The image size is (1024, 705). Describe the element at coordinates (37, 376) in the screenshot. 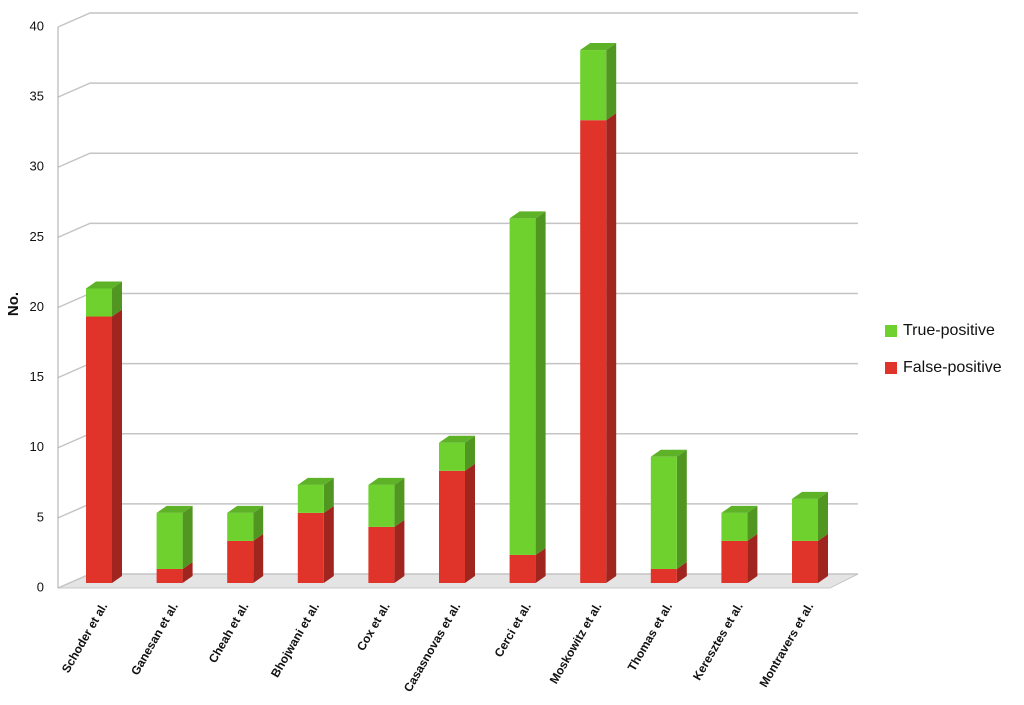

I see `y-tick-label: 15` at that location.